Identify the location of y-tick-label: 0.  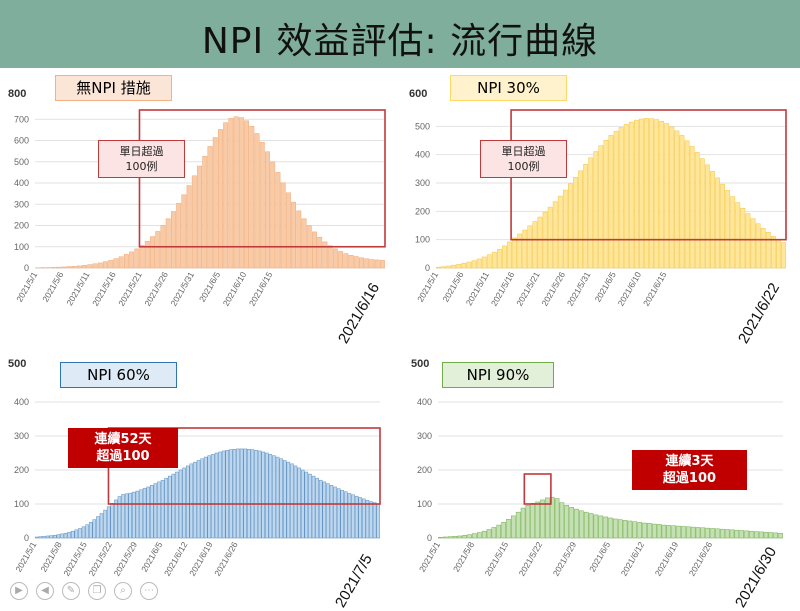
(26, 268).